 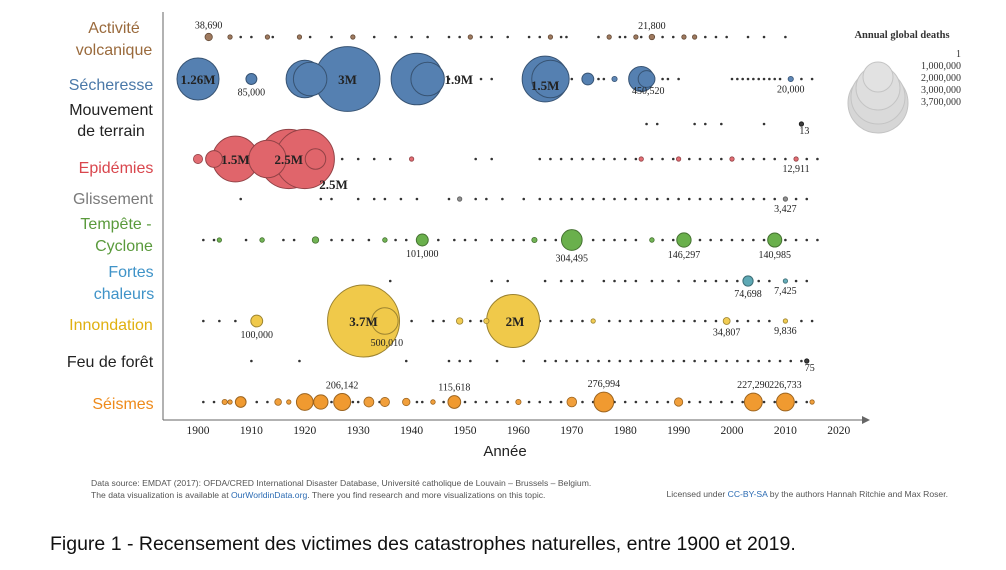 I want to click on bubble-1906, so click(x=230, y=37).